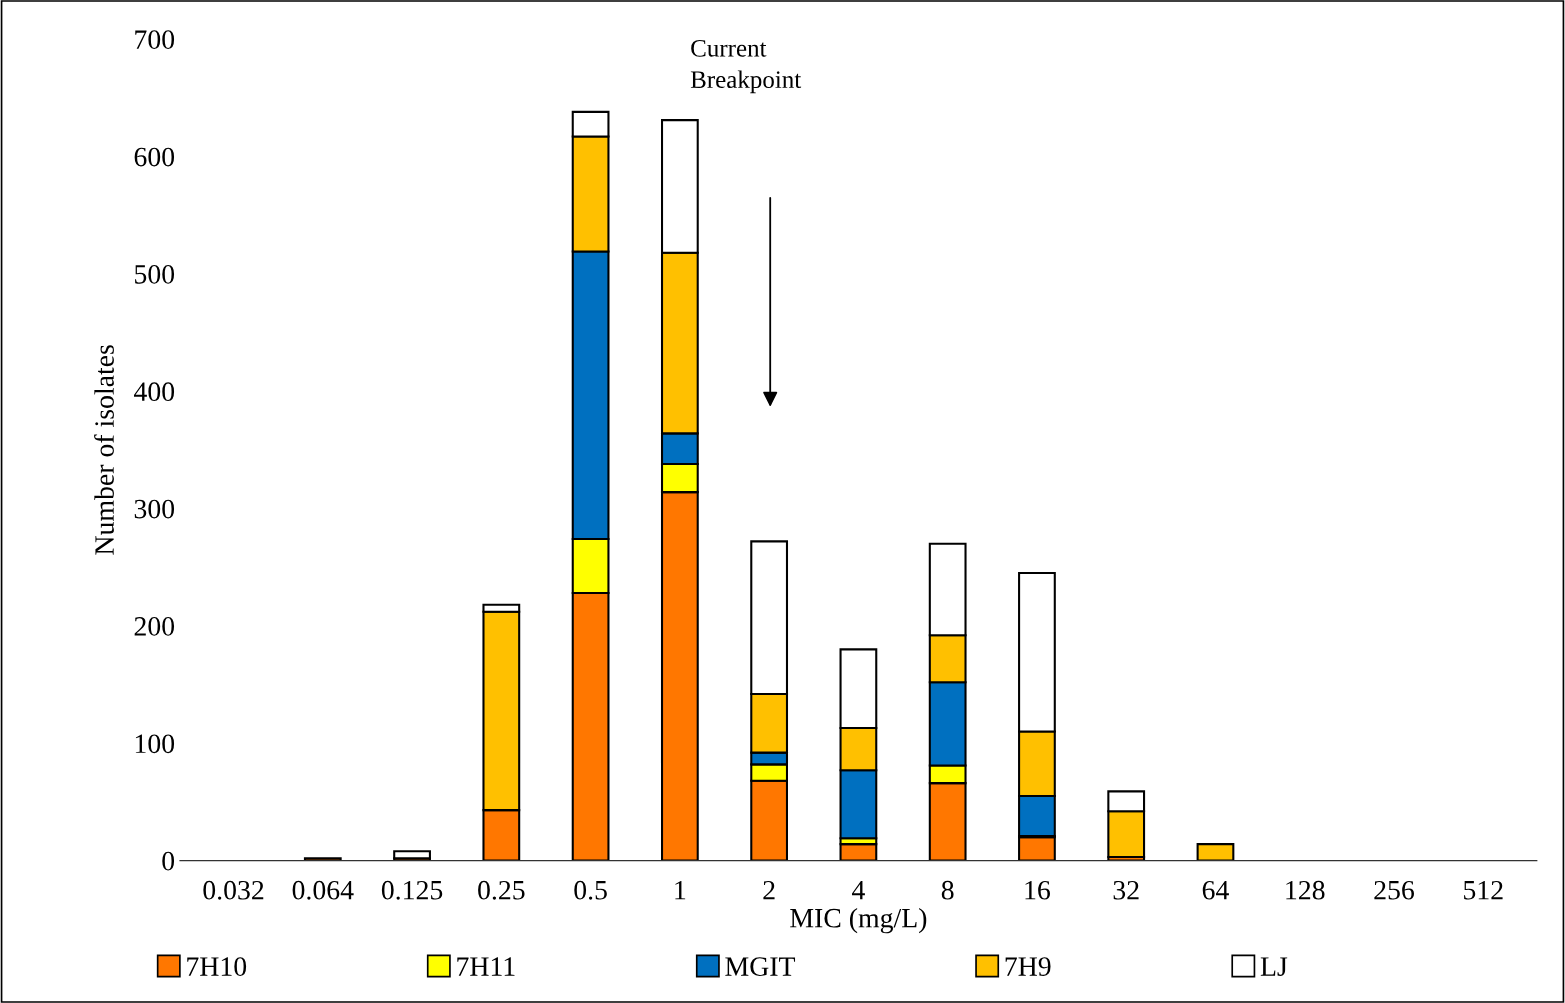 This screenshot has width=1565, height=1003. What do you see at coordinates (947, 890) in the screenshot?
I see `x-tick-label: 8` at bounding box center [947, 890].